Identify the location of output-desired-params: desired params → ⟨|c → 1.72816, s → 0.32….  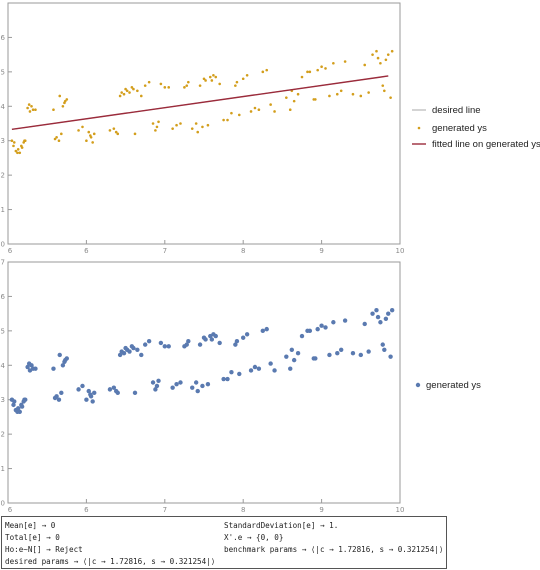
(110, 561).